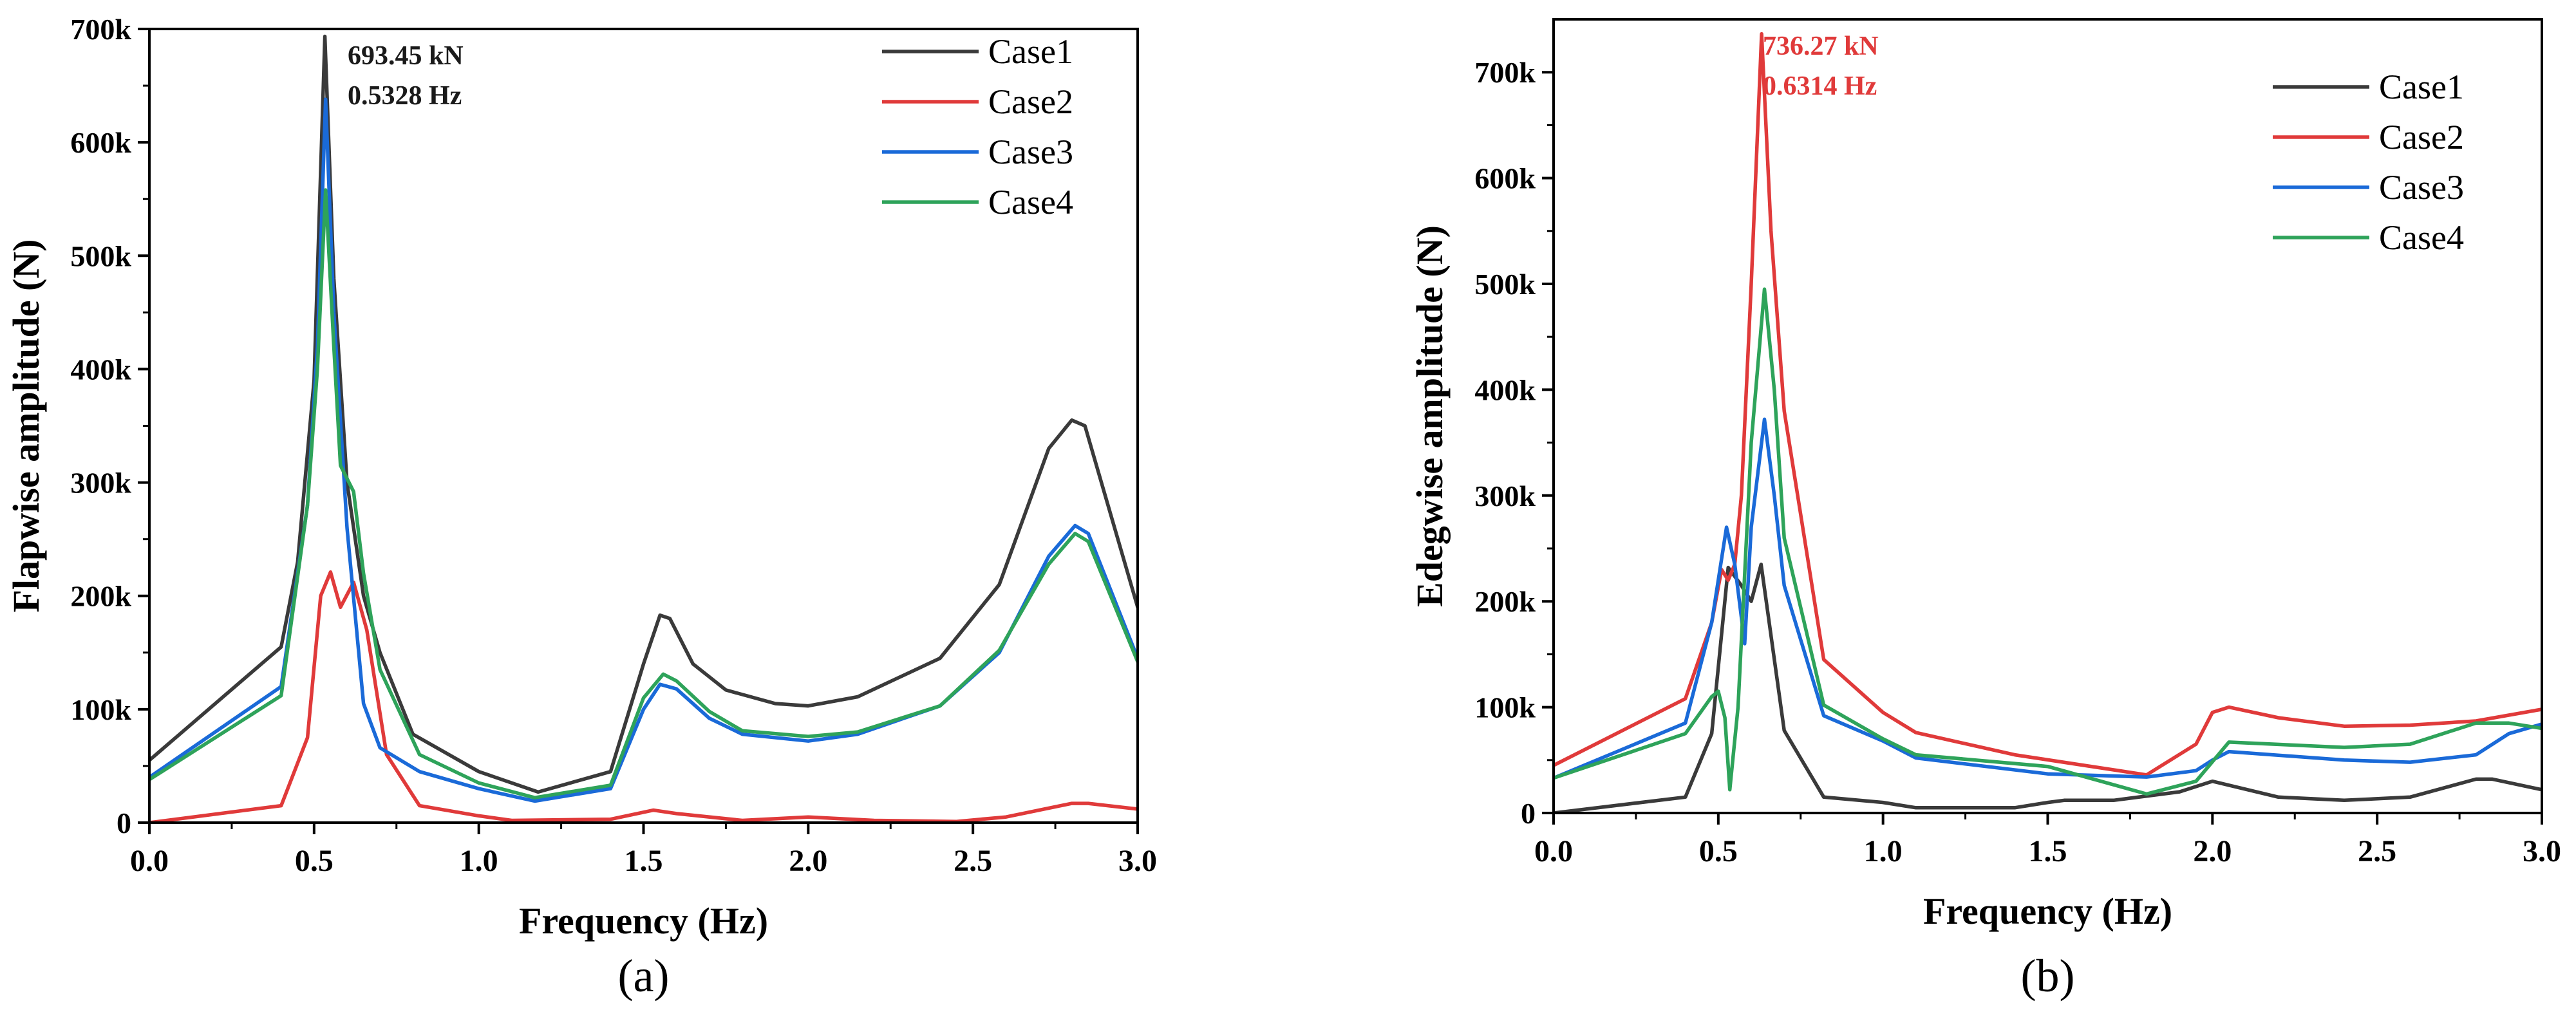 The height and width of the screenshot is (1028, 2576). What do you see at coordinates (1505, 389) in the screenshot?
I see `panel-b-y-tick-label: 400k` at bounding box center [1505, 389].